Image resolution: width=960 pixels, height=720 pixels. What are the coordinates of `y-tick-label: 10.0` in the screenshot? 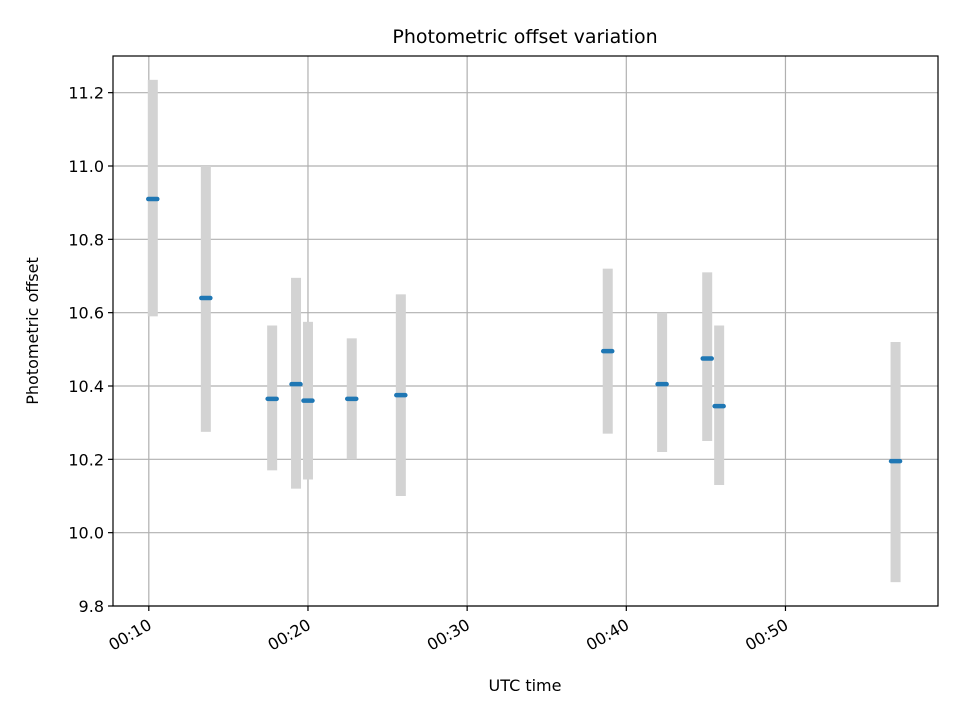 It's located at (86, 533).